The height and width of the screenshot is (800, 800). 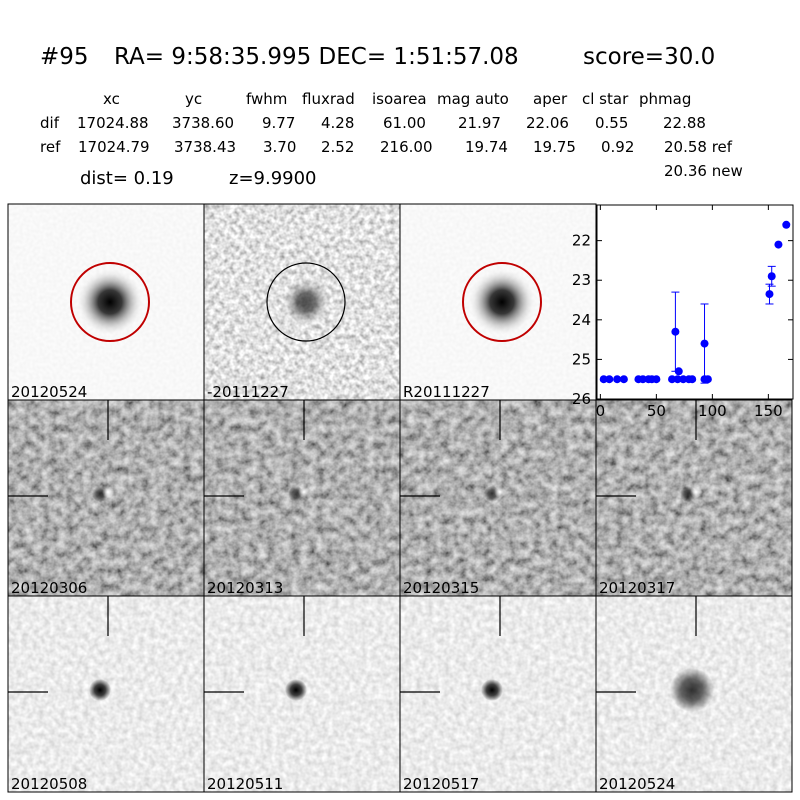 What do you see at coordinates (581, 280) in the screenshot?
I see `y-tick-label: 23` at bounding box center [581, 280].